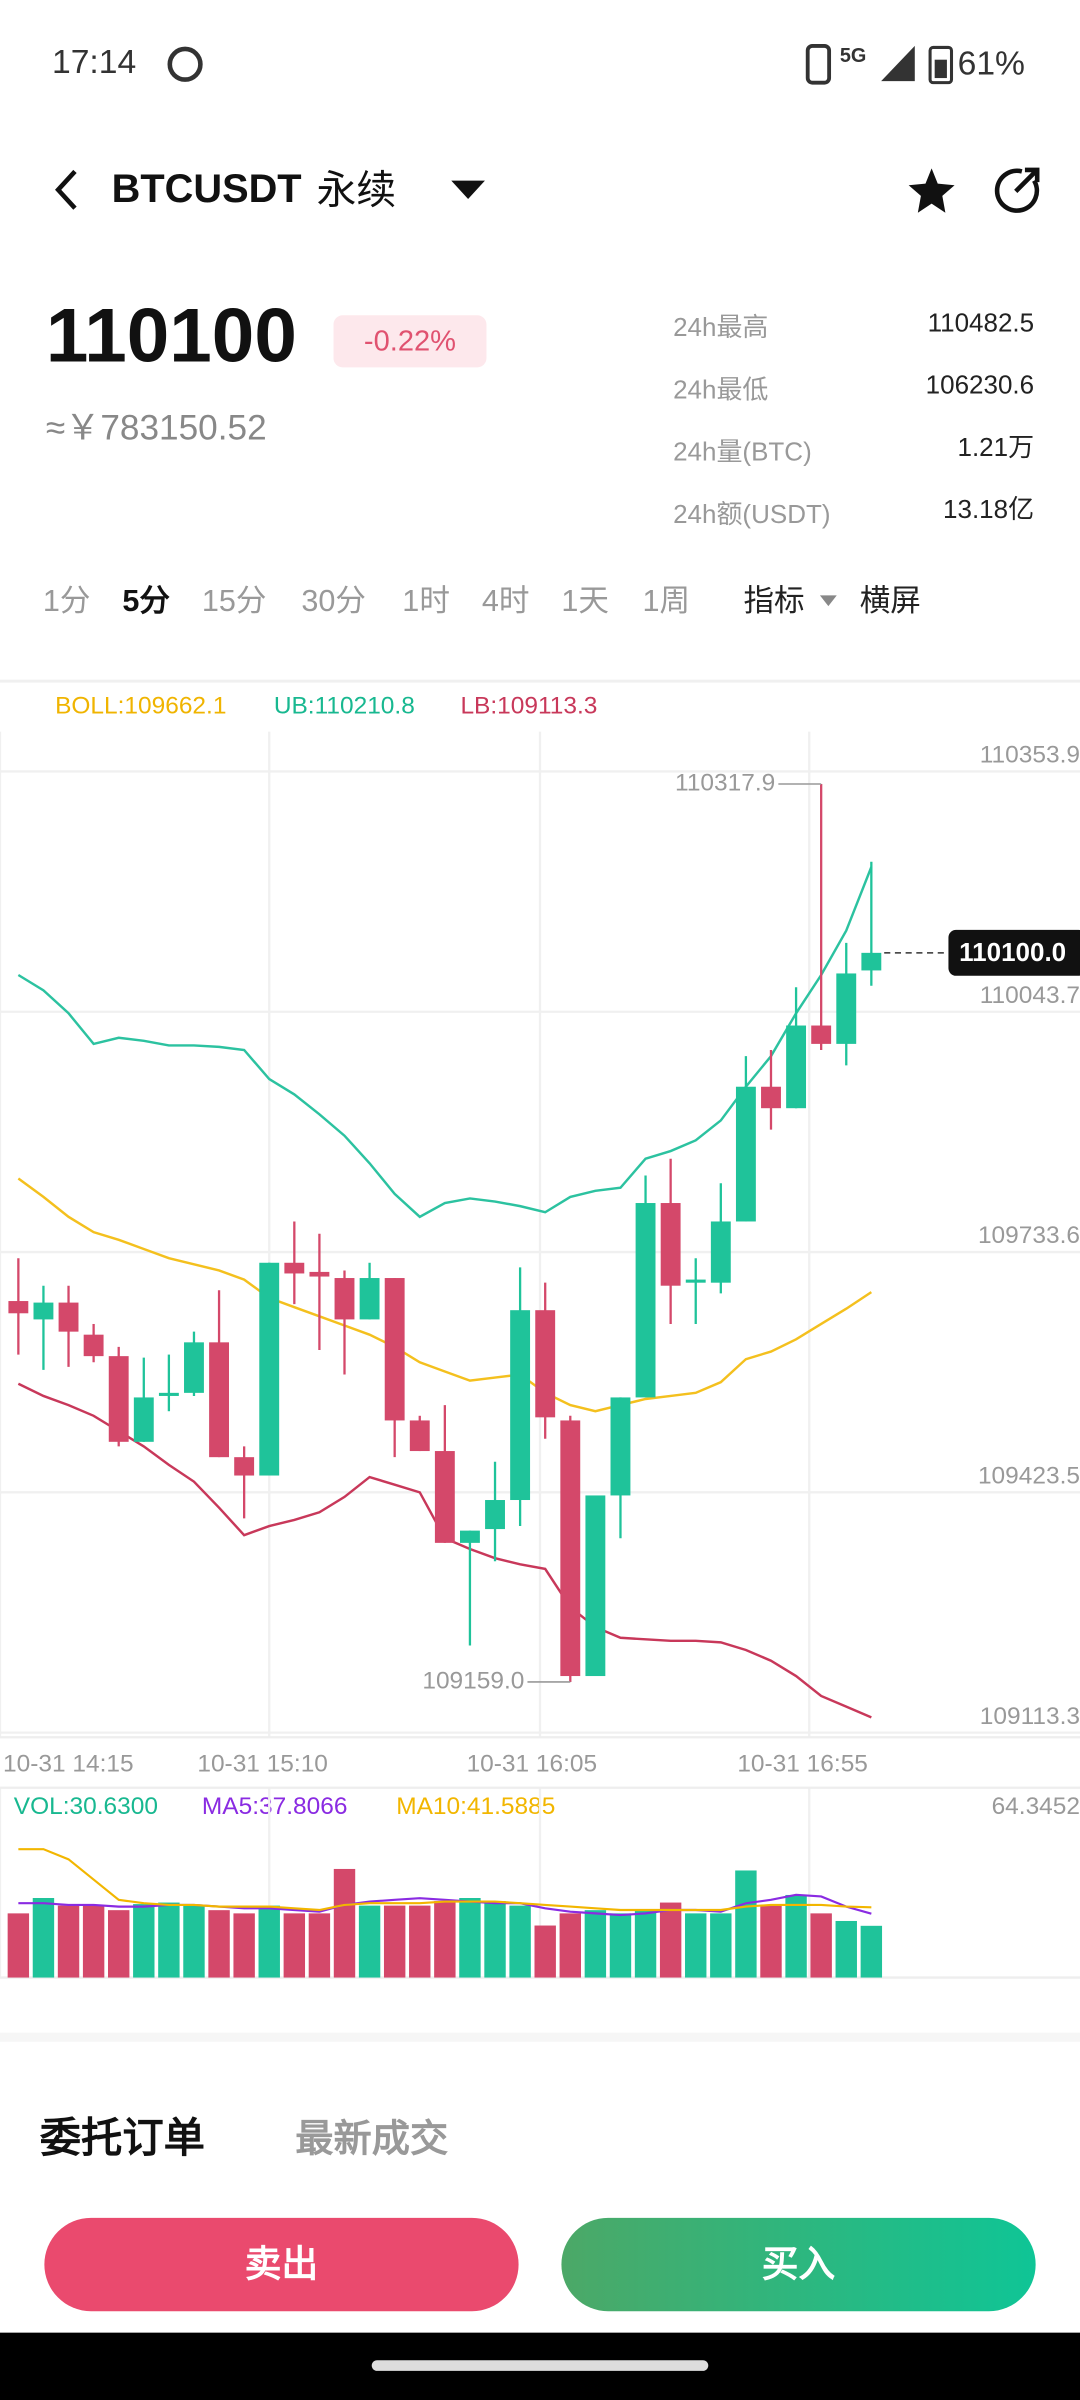 This screenshot has width=1080, height=2400. Describe the element at coordinates (234, 601) in the screenshot. I see `interval-option: 15分` at that location.